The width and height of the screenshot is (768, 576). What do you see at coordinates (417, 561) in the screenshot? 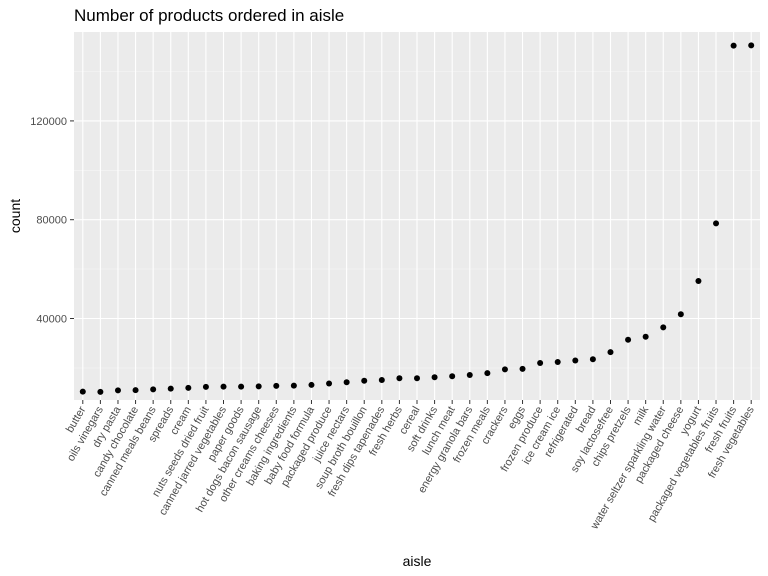
I see `x-axis-title: aisle` at bounding box center [417, 561].